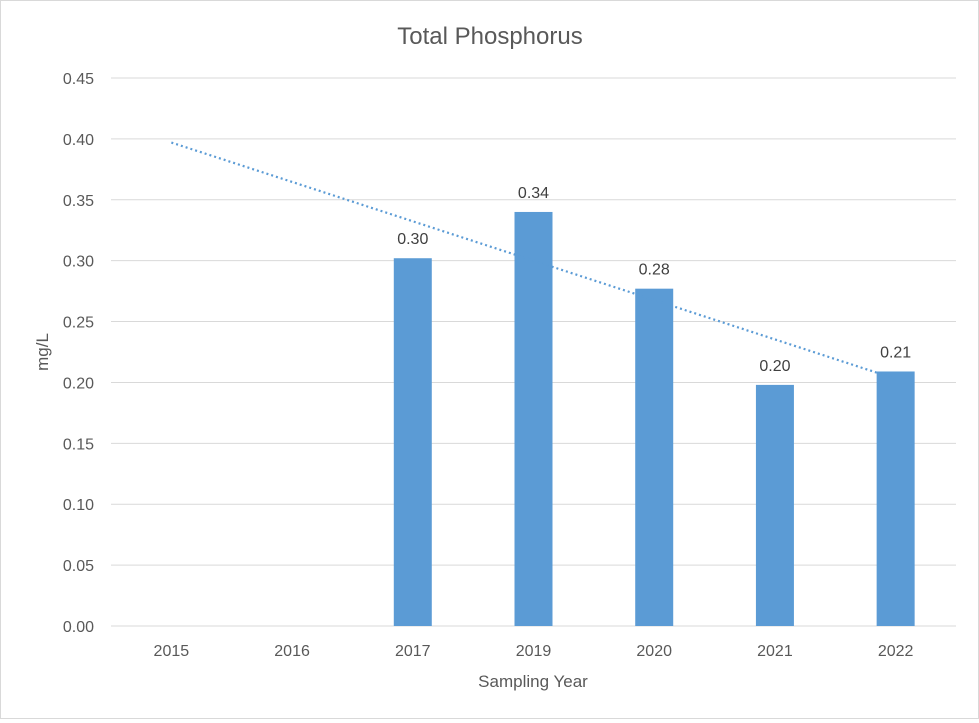 The height and width of the screenshot is (723, 979). I want to click on x-tick-label: 2021, so click(775, 651).